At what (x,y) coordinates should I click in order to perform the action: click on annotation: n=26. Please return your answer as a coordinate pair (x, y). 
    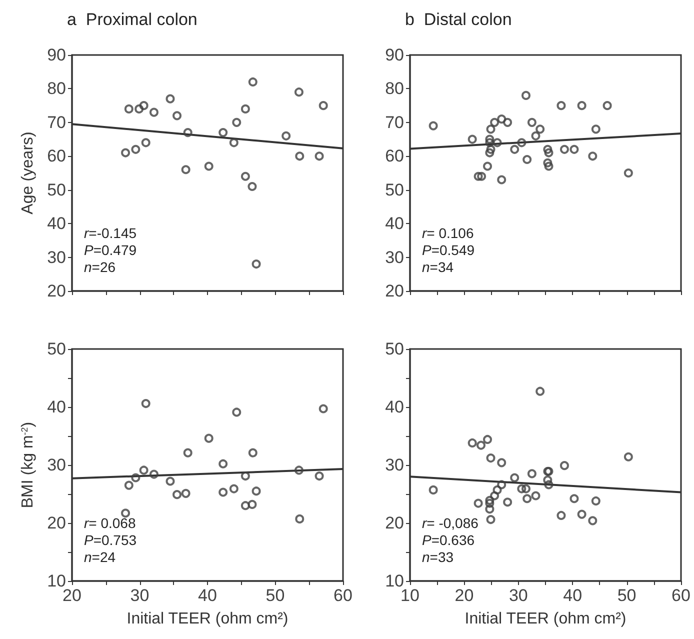
    Looking at the image, I should click on (100, 267).